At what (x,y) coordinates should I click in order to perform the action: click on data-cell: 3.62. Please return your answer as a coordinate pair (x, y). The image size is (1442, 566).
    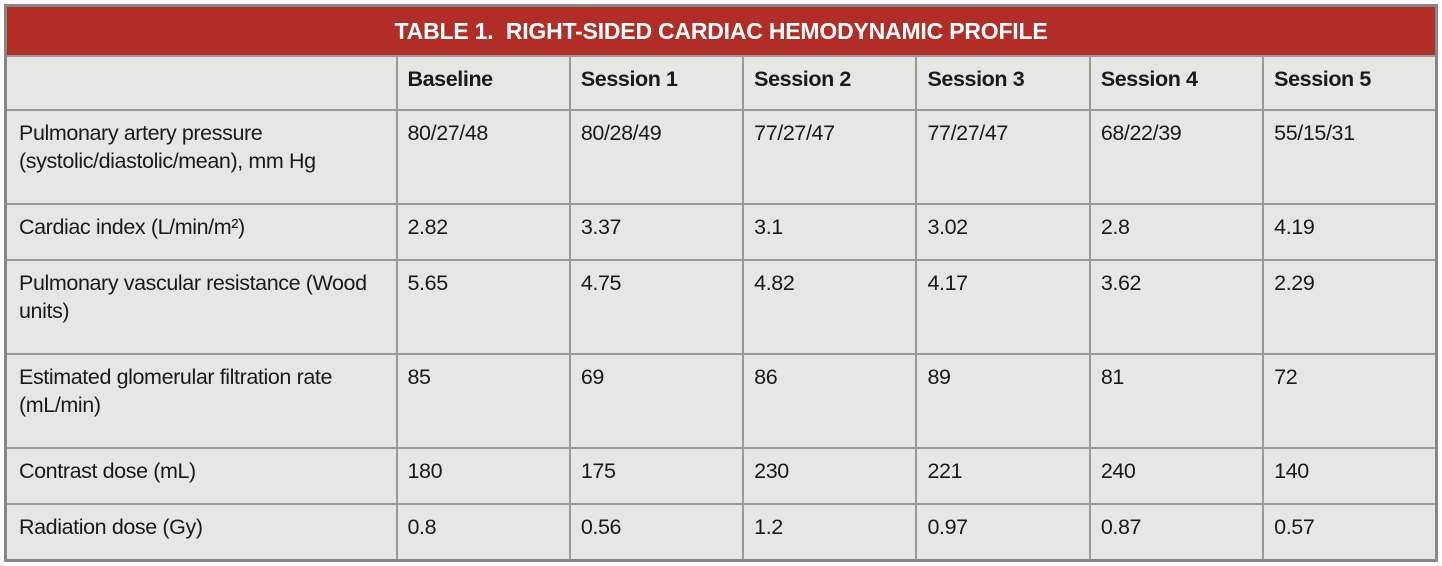
    Looking at the image, I should click on (1176, 307).